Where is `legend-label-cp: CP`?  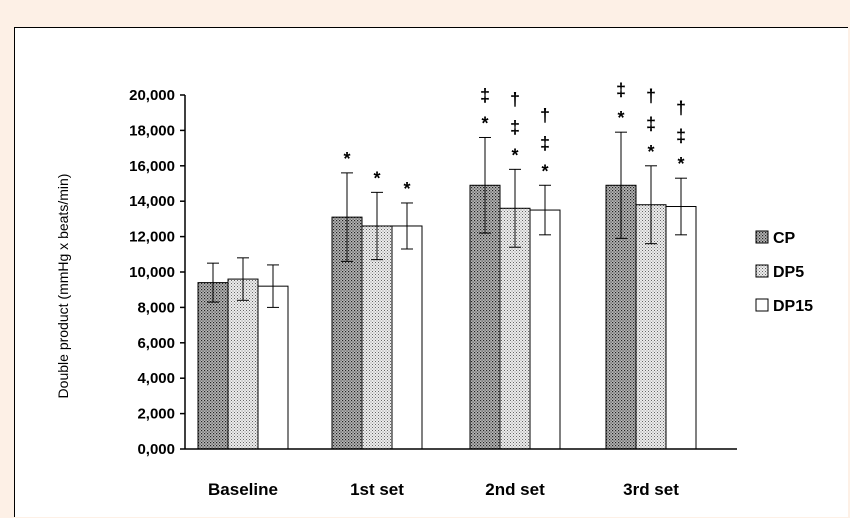
legend-label-cp: CP is located at coordinates (784, 238).